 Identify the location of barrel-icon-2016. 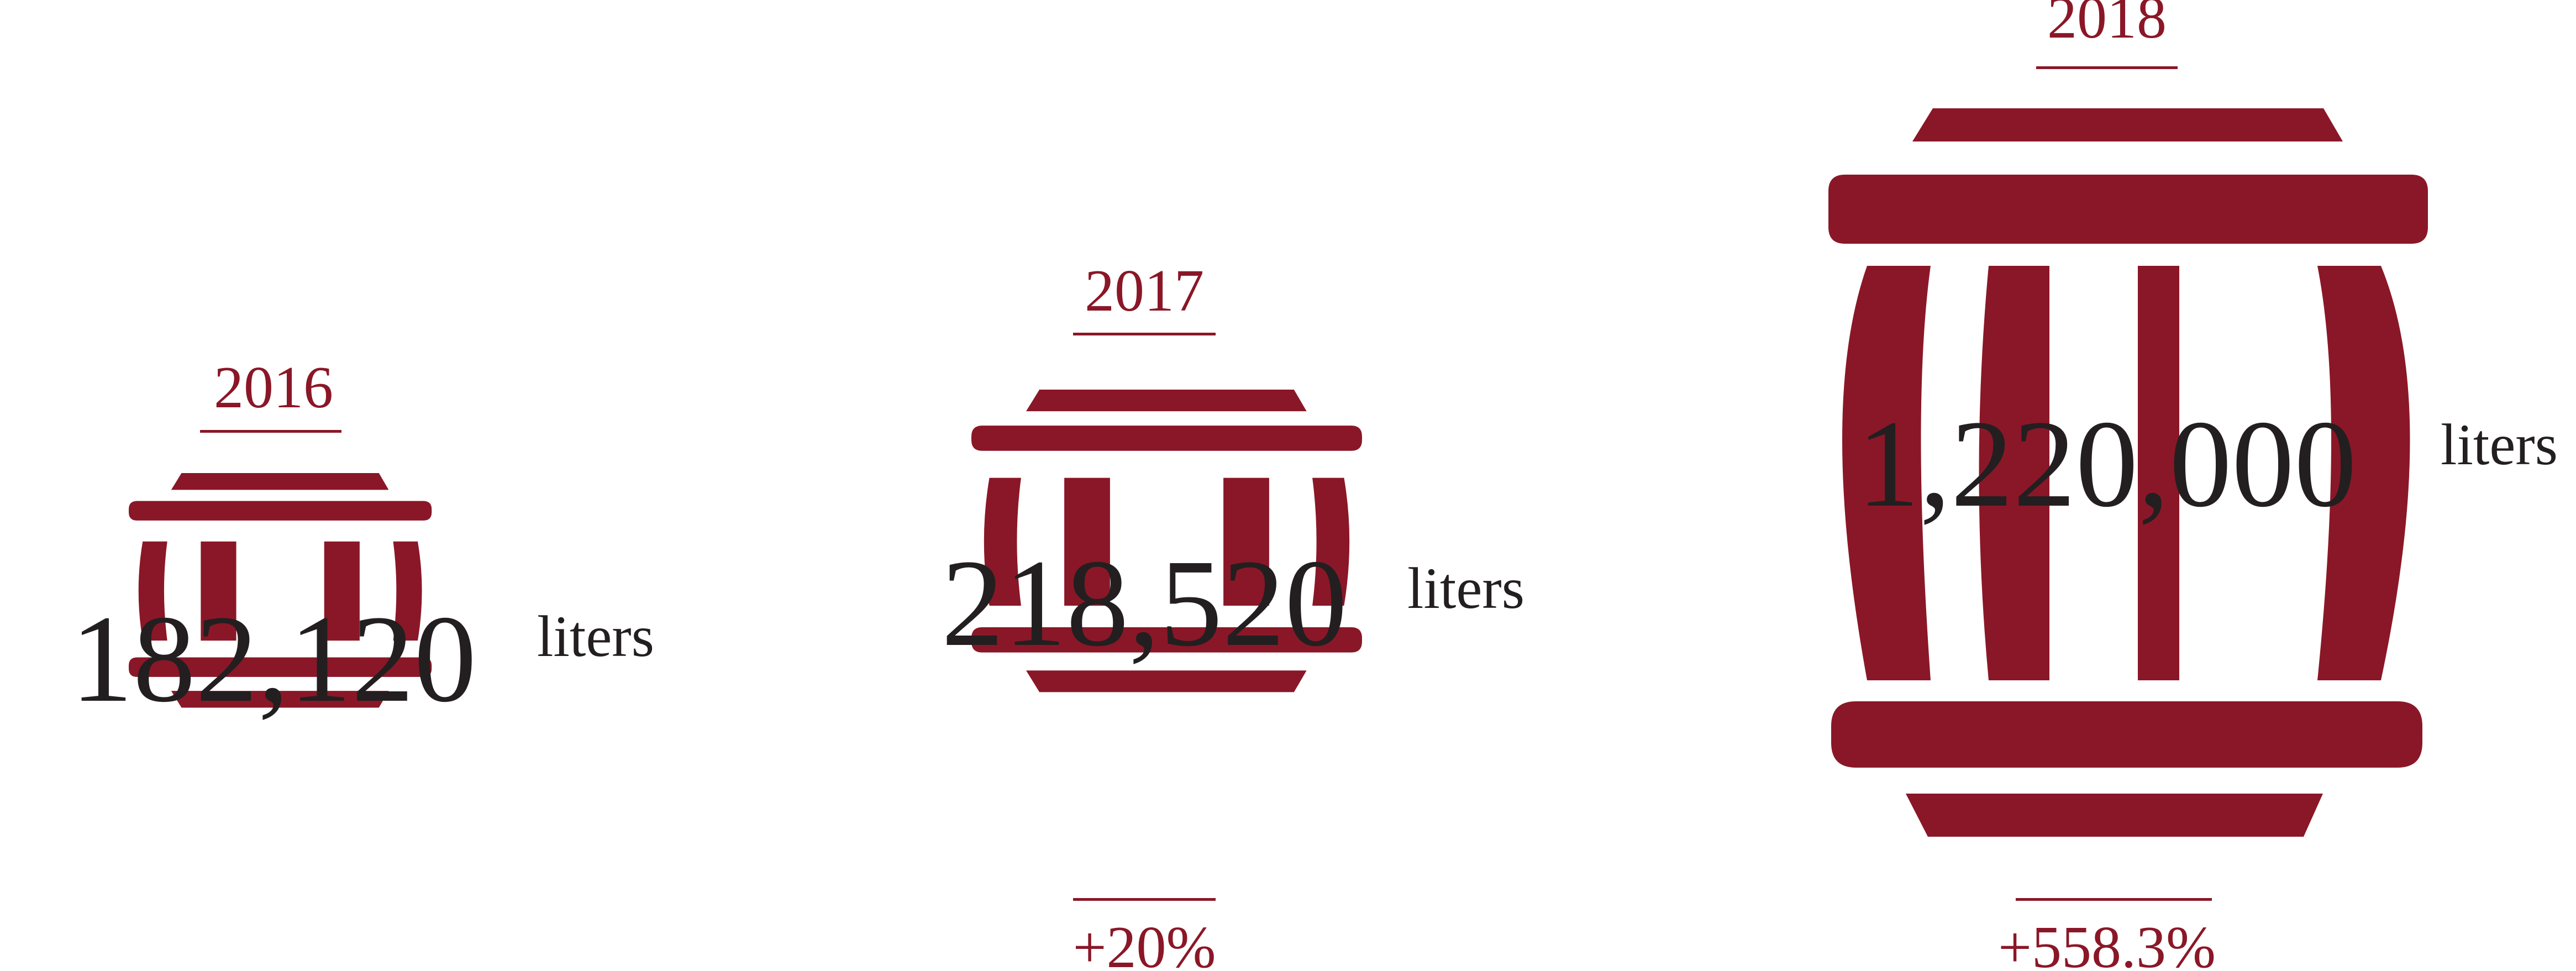
(280, 590).